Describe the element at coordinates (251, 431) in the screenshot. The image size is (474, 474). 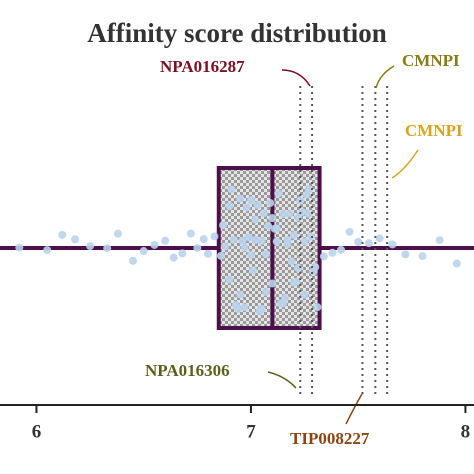
I see `x-tick-label: 7` at that location.